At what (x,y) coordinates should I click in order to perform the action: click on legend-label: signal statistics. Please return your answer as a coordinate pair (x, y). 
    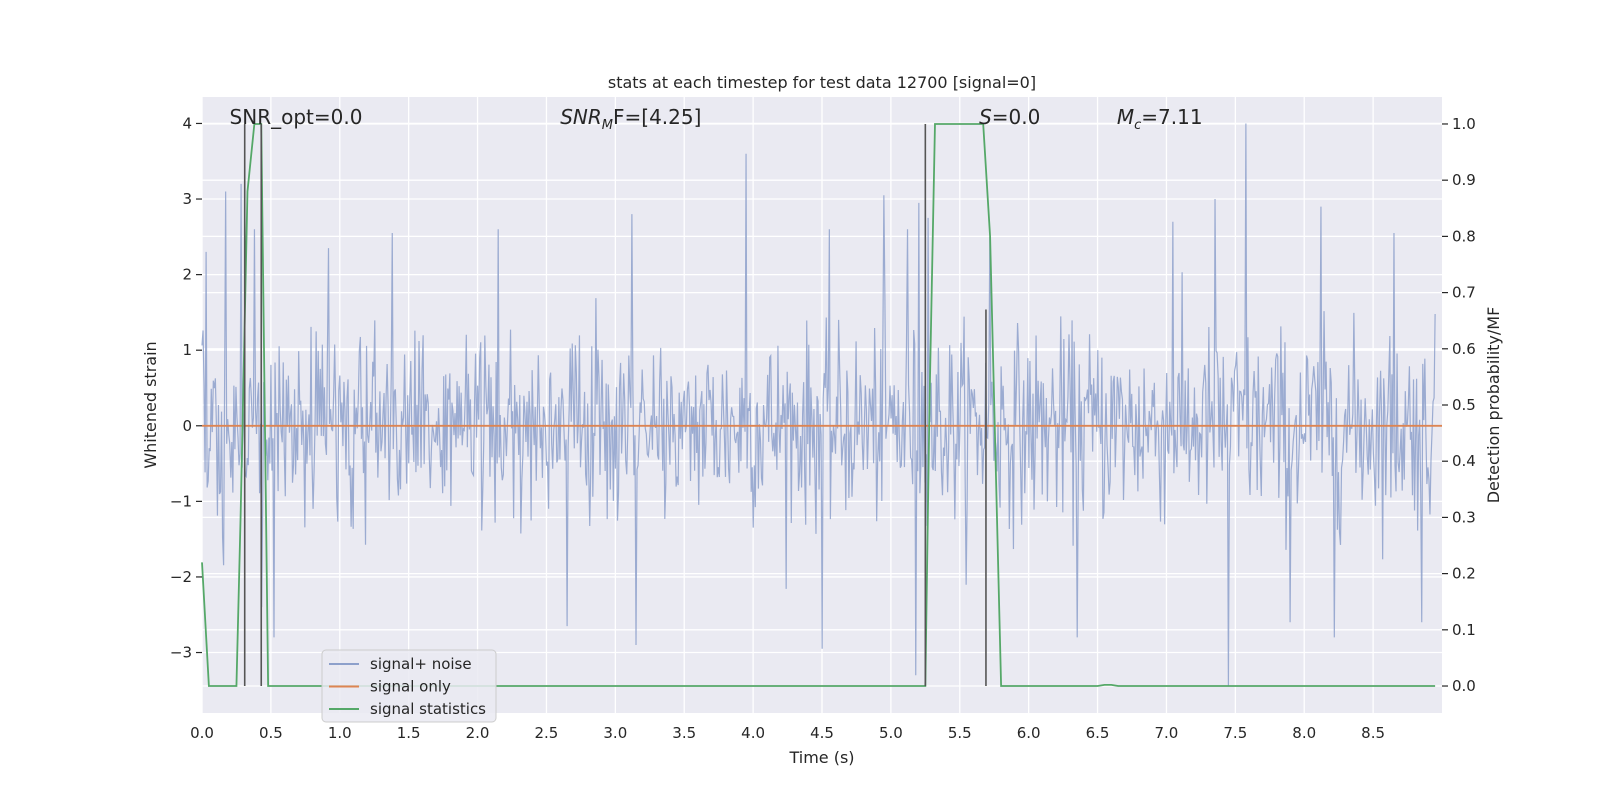
    Looking at the image, I should click on (428, 709).